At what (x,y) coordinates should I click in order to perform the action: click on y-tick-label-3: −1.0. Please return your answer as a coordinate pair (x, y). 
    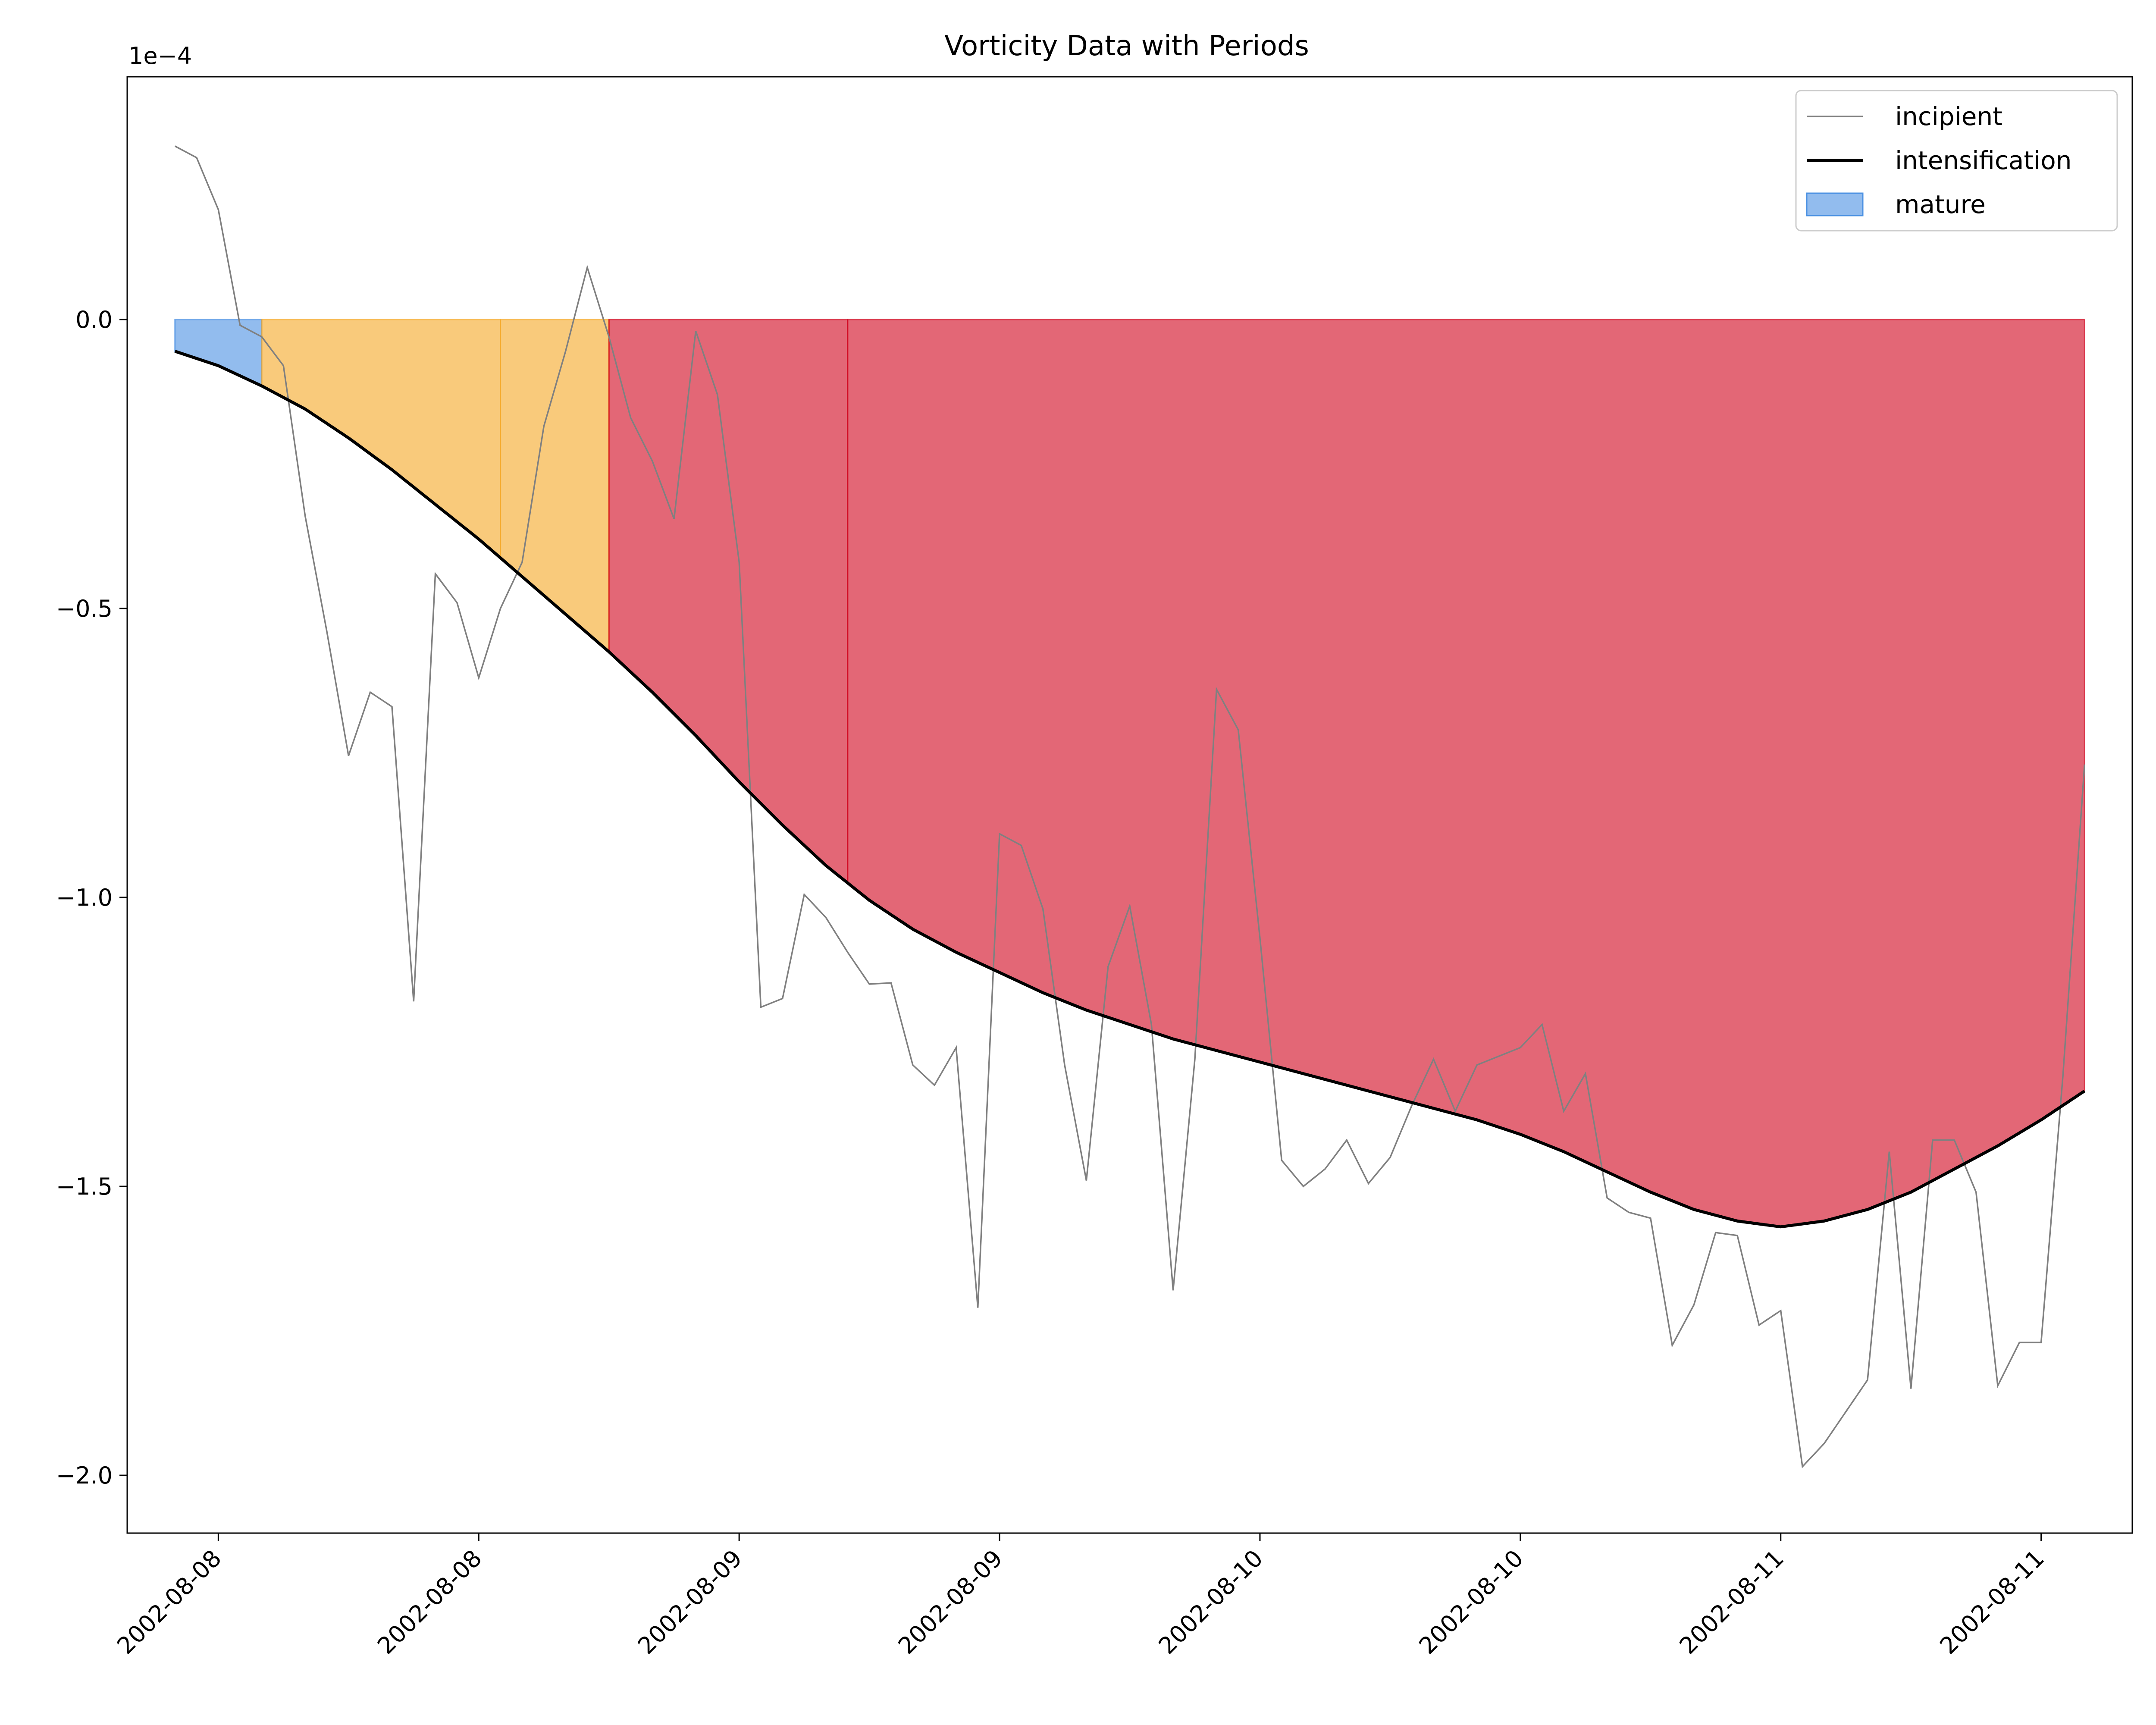
    Looking at the image, I should click on (84, 897).